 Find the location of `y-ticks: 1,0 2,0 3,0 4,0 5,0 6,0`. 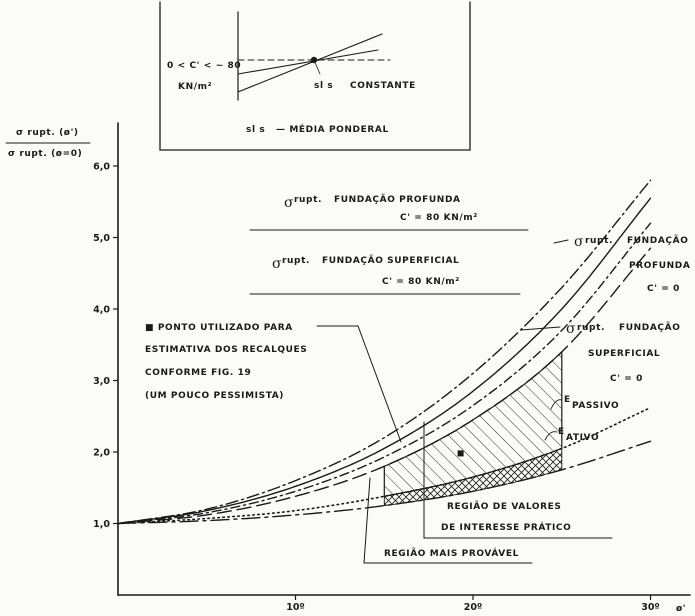

y-ticks: 1,0 2,0 3,0 4,0 5,0 6,0 is located at coordinates (105, 346).